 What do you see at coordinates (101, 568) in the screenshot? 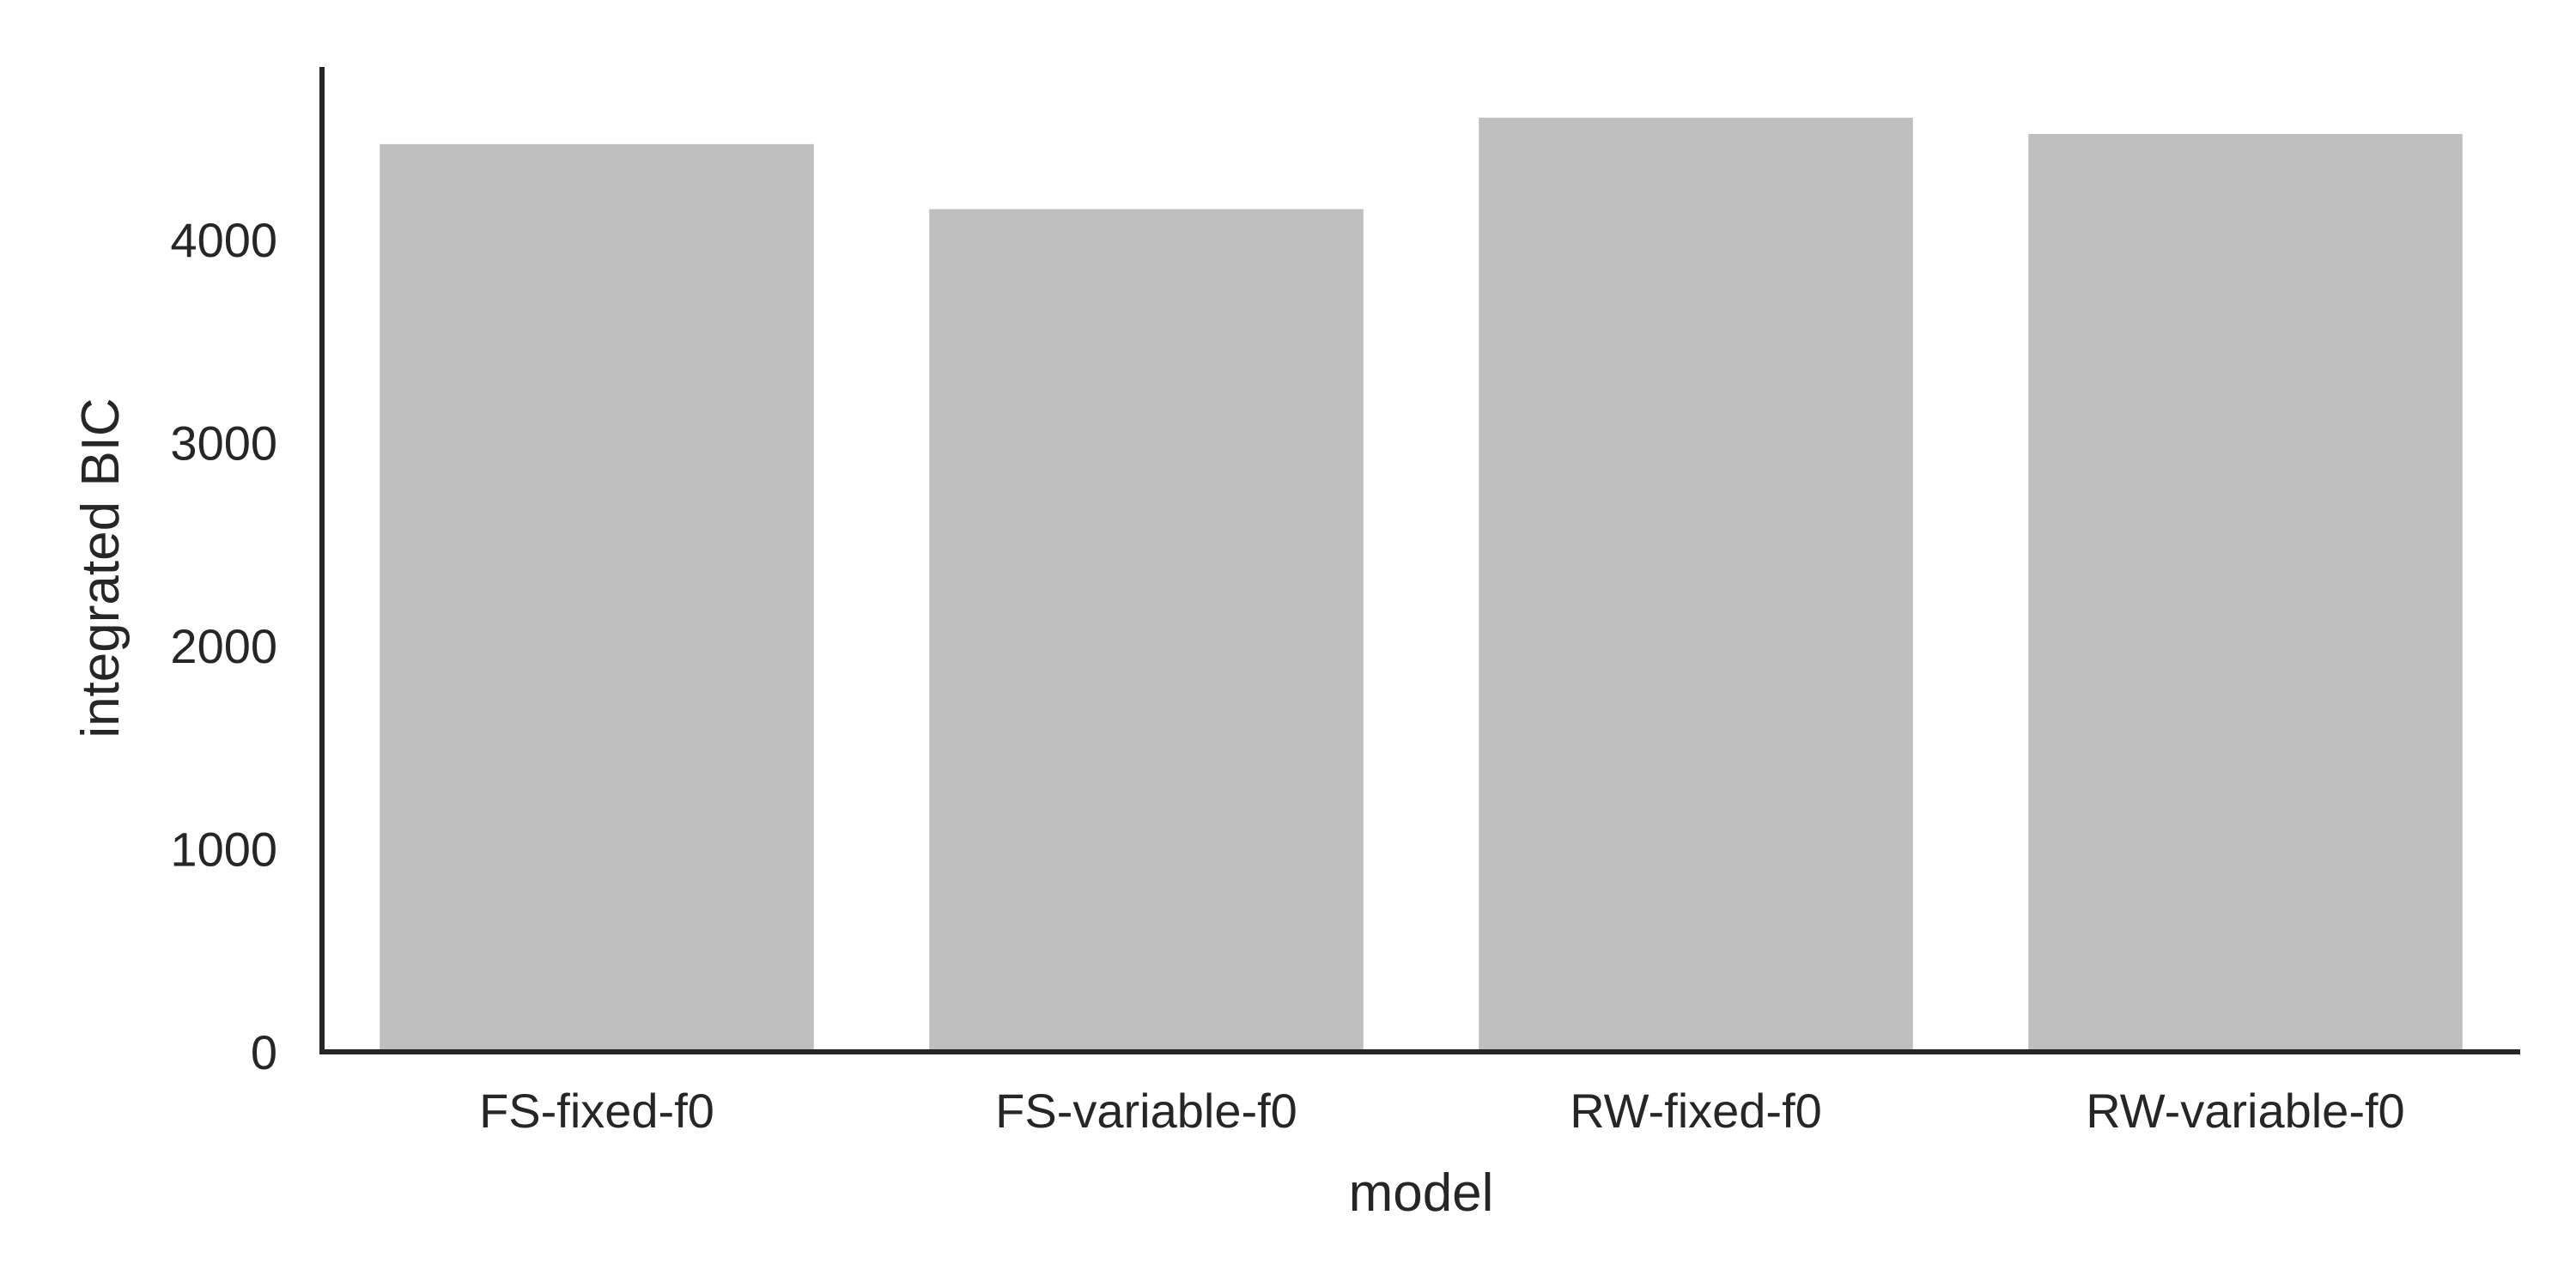
I see `y-axis-title: integrated BIC` at bounding box center [101, 568].